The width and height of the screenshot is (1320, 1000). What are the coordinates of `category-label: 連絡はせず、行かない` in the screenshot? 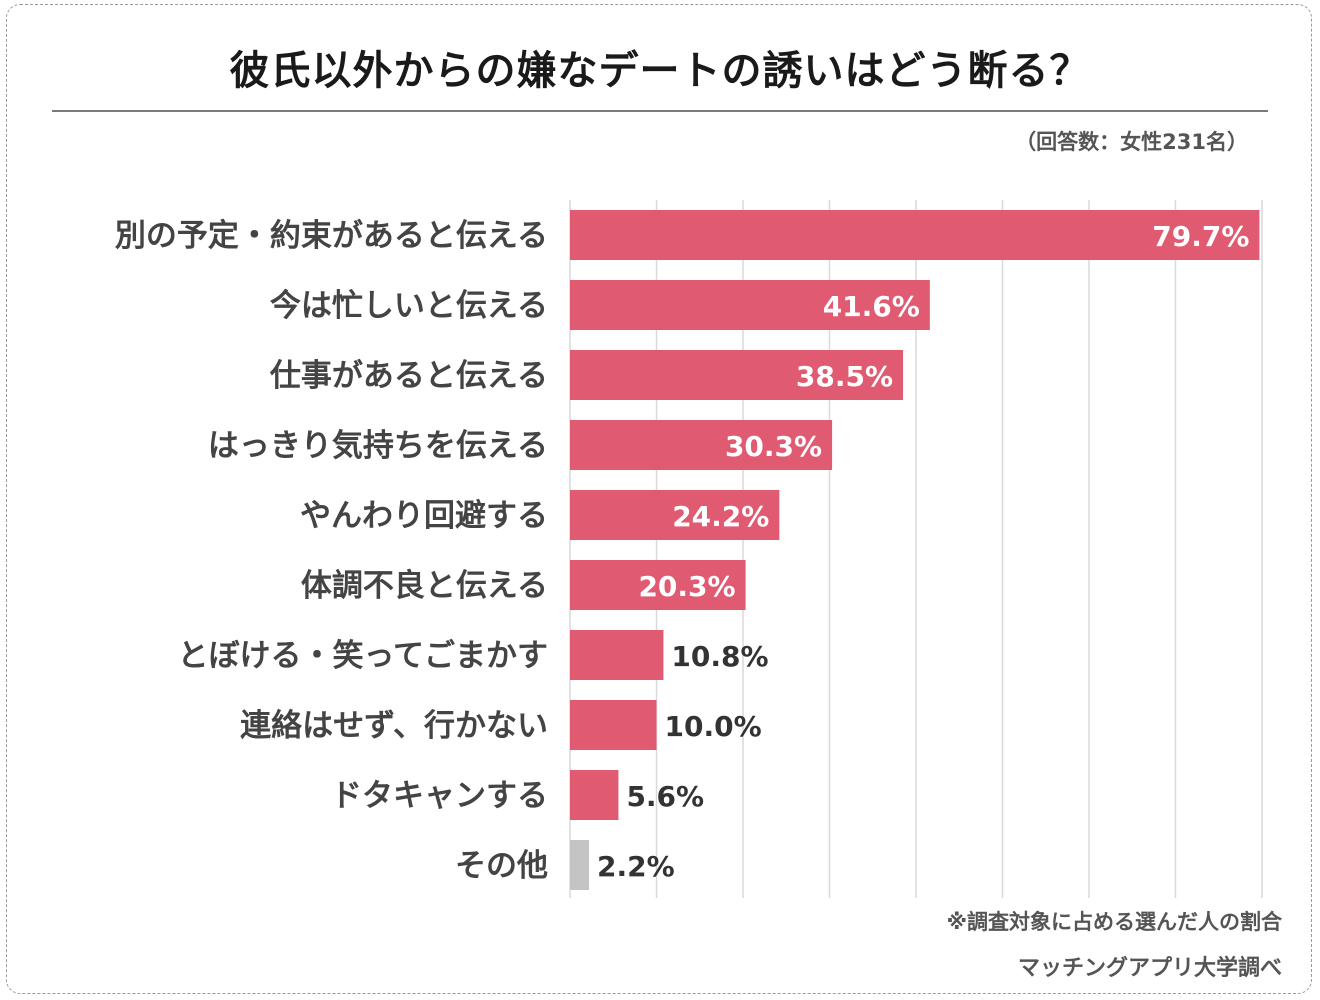 It's located at (394, 726).